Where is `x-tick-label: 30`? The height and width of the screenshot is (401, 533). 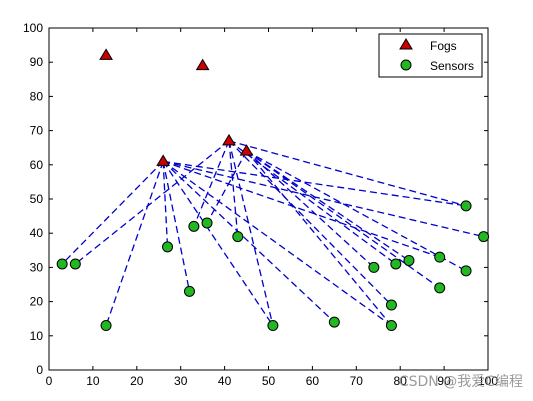 x-tick-label: 30 is located at coordinates (181, 381).